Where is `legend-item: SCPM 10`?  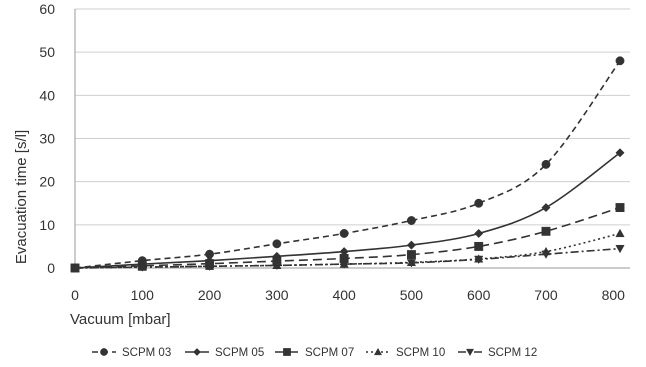
legend-item: SCPM 10 is located at coordinates (405, 353).